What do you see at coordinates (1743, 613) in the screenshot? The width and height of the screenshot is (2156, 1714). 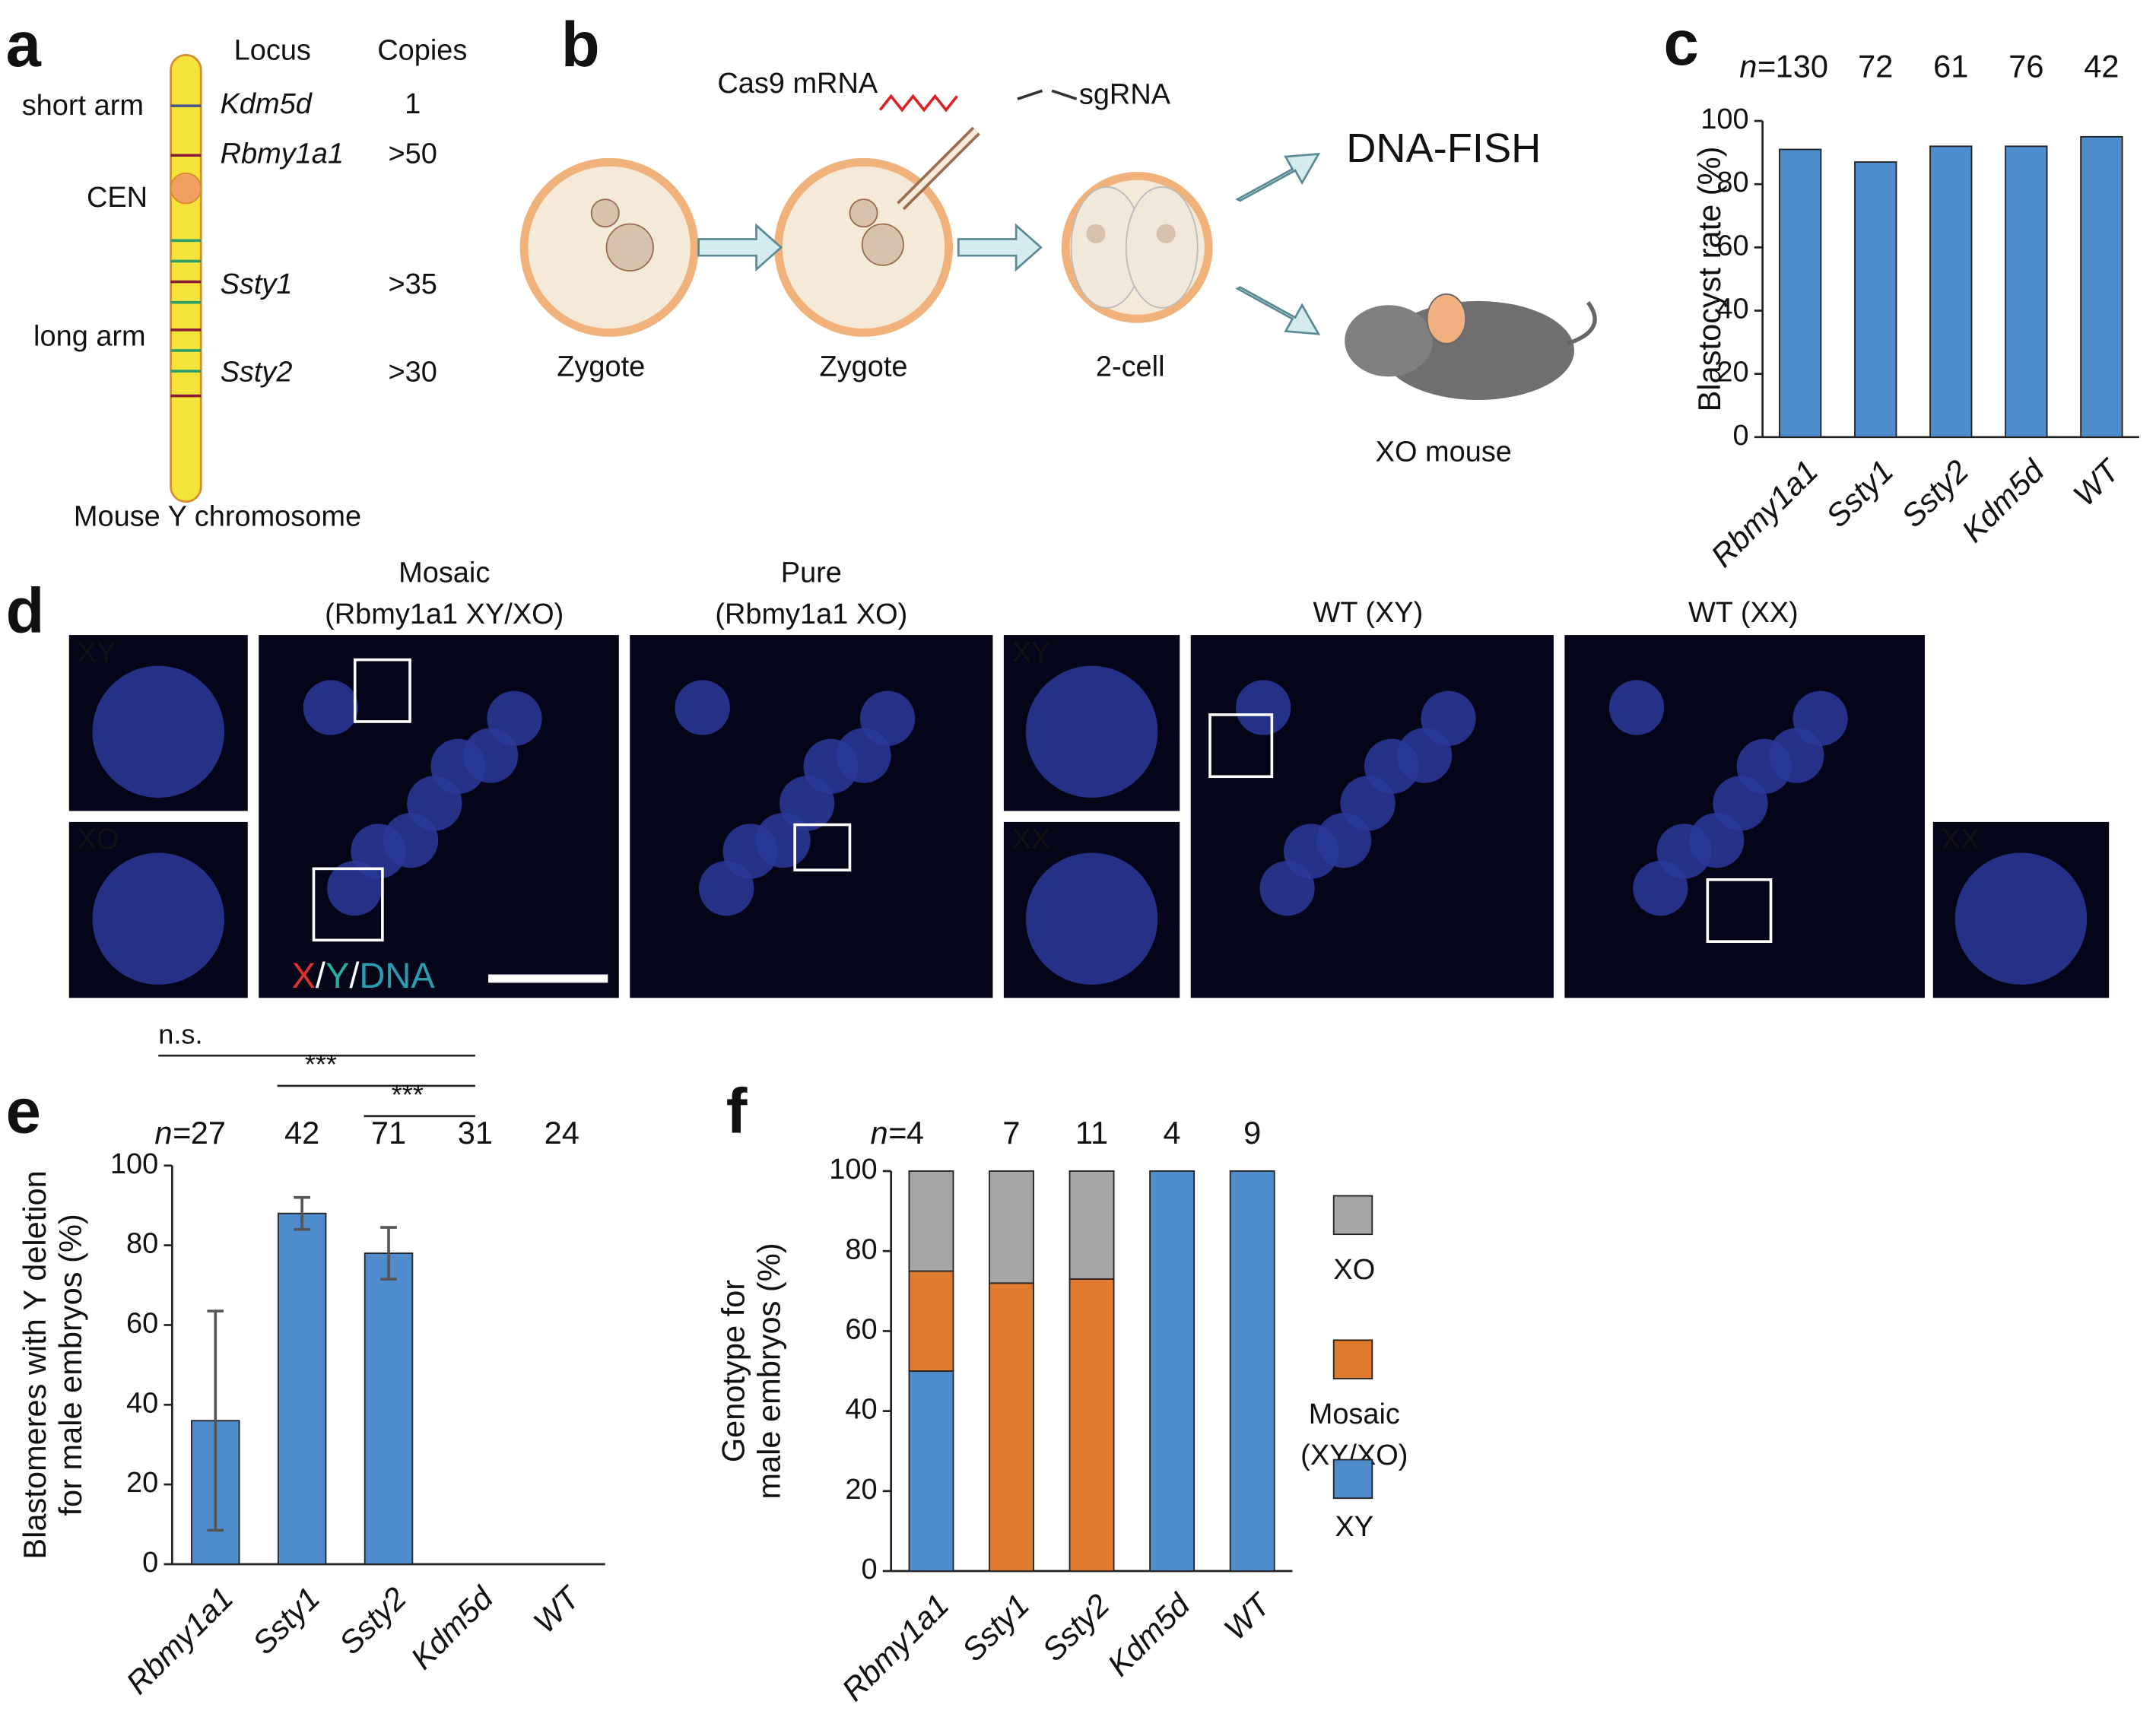 I see `image-title: WT (XX)` at bounding box center [1743, 613].